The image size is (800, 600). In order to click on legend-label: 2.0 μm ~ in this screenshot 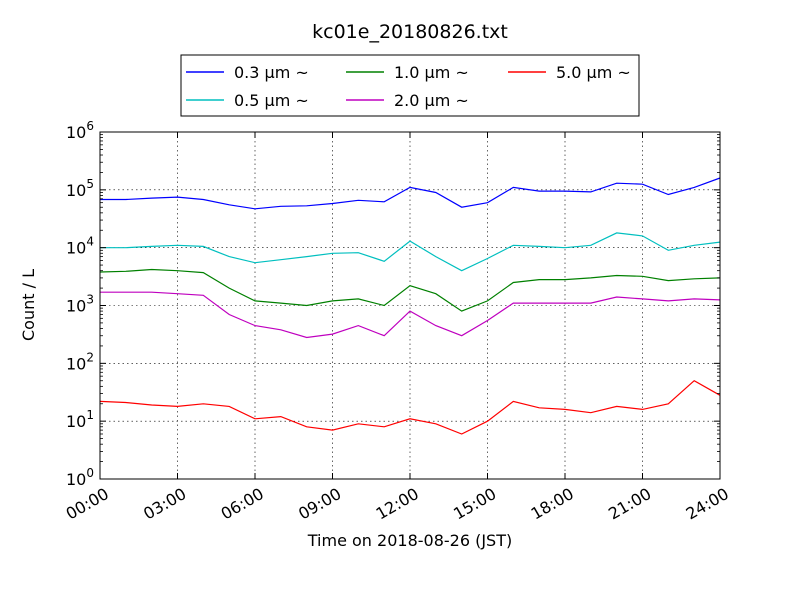, I will do `click(431, 100)`.